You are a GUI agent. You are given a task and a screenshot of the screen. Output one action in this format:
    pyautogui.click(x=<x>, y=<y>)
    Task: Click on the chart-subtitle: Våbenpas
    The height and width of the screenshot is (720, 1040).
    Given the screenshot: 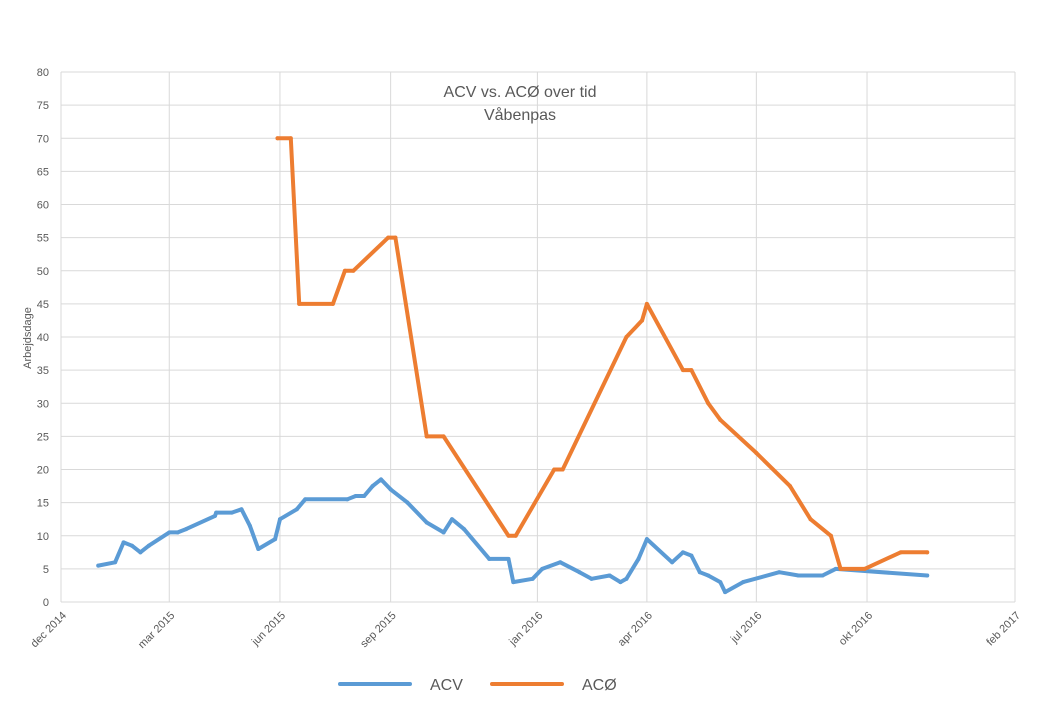 What is the action you would take?
    pyautogui.click(x=520, y=115)
    